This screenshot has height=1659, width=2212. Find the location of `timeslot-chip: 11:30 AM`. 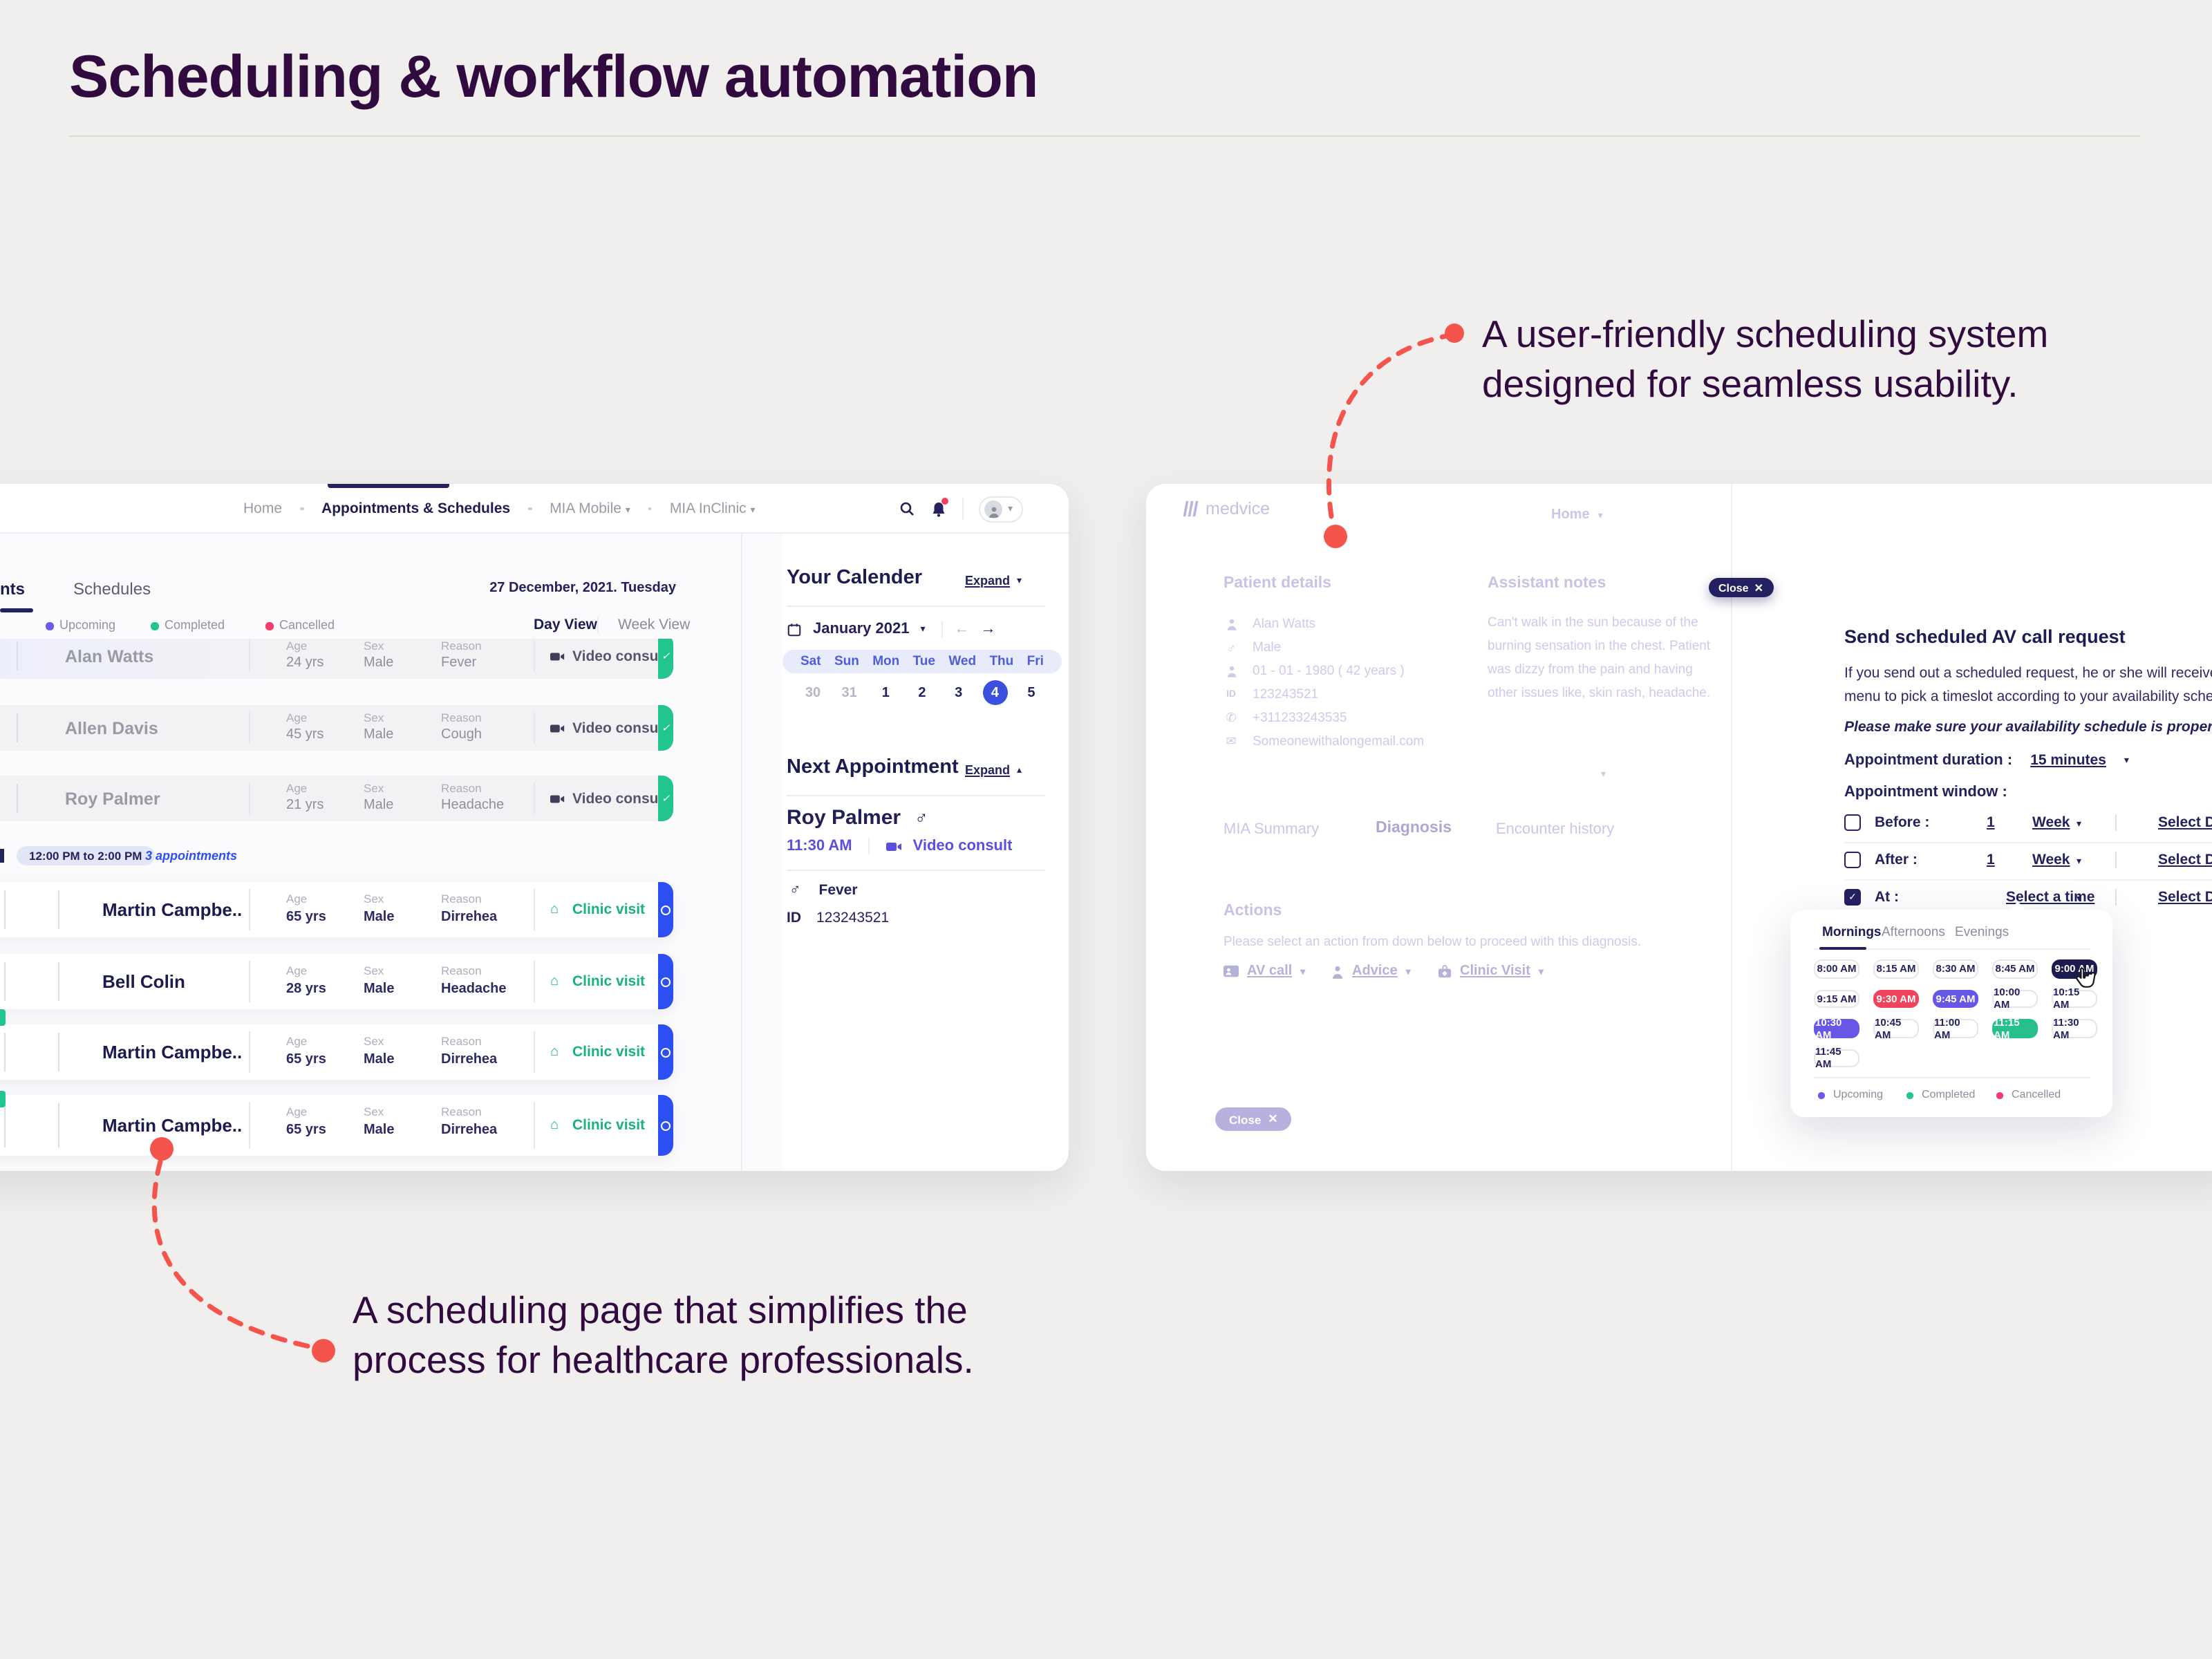

timeslot-chip: 11:30 AM is located at coordinates (2074, 1028).